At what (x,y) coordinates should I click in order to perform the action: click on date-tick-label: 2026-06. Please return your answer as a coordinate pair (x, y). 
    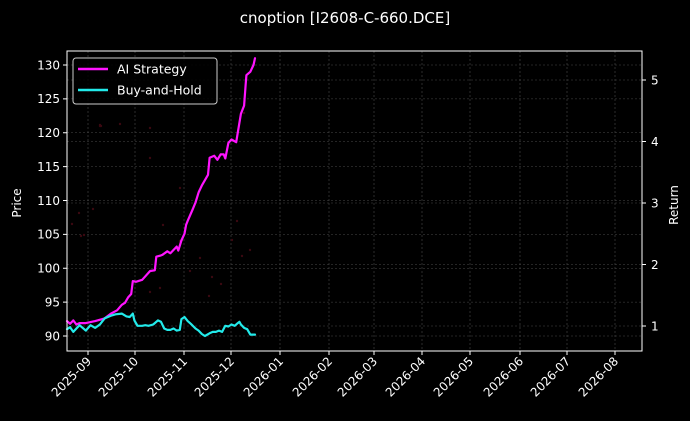
    Looking at the image, I should click on (503, 376).